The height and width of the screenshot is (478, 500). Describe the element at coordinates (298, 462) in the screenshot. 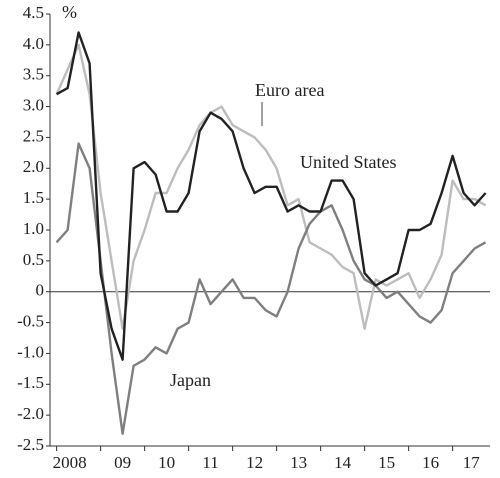

I see `x-tick-label: 13` at that location.